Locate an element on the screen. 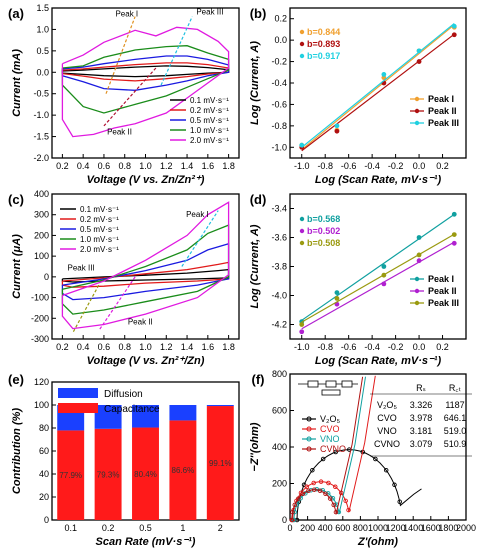 This screenshot has width=481, height=550. fit-label: b=0.893 is located at coordinates (323, 44).